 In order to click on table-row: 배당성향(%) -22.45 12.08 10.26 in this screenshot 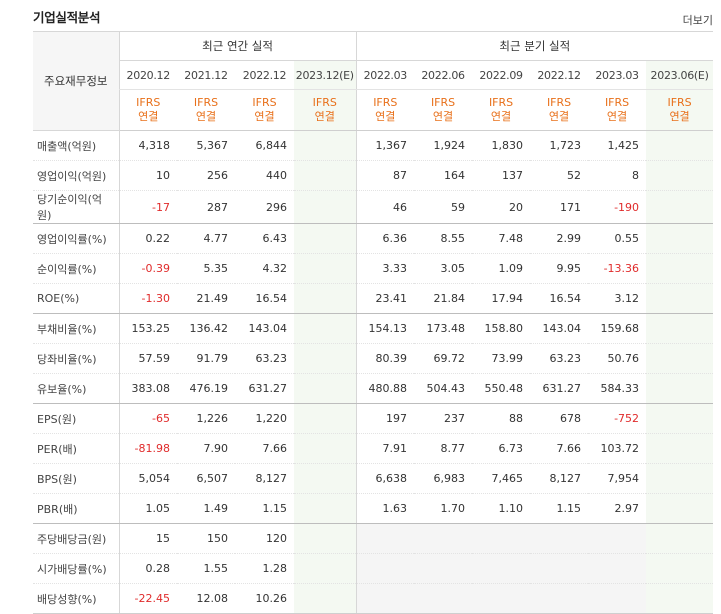, I will do `click(373, 598)`.